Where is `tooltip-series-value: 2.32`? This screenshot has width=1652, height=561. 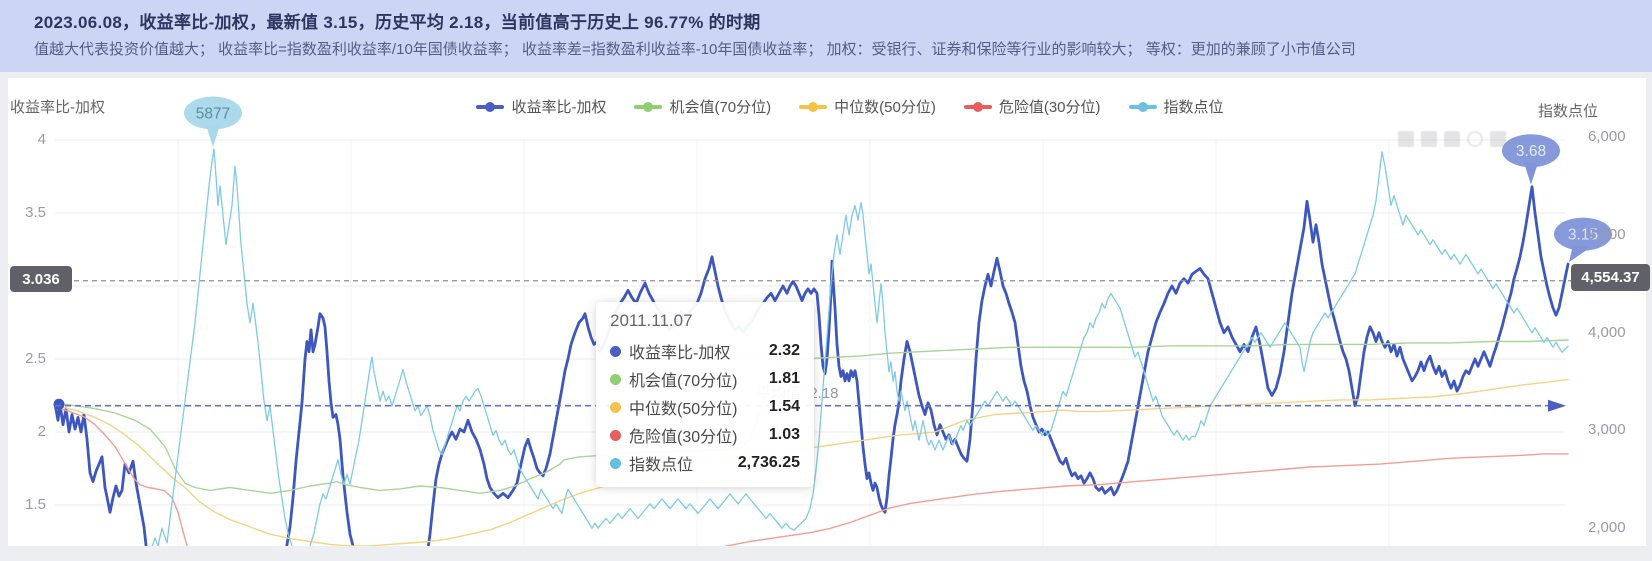 tooltip-series-value: 2.32 is located at coordinates (784, 350).